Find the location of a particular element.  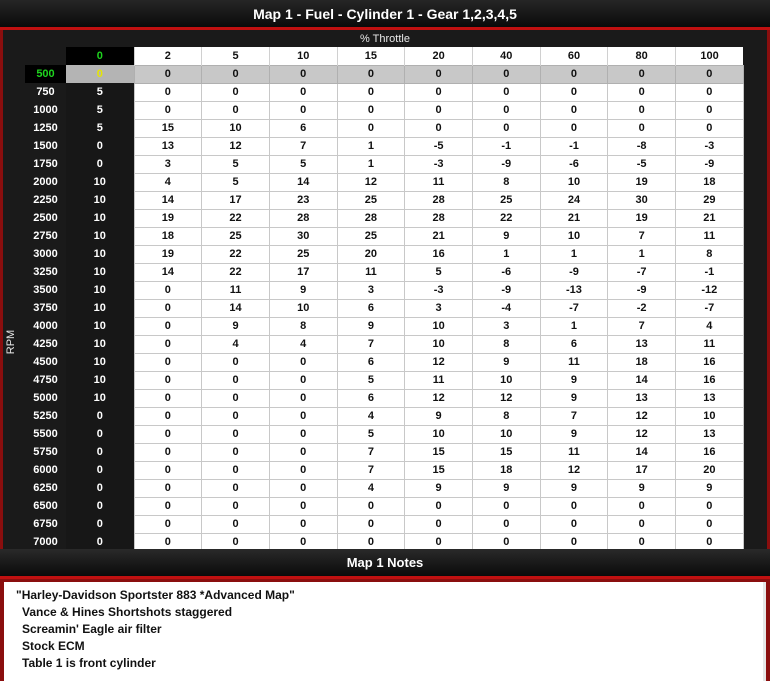

throttle-column-header: 15 is located at coordinates (370, 56).